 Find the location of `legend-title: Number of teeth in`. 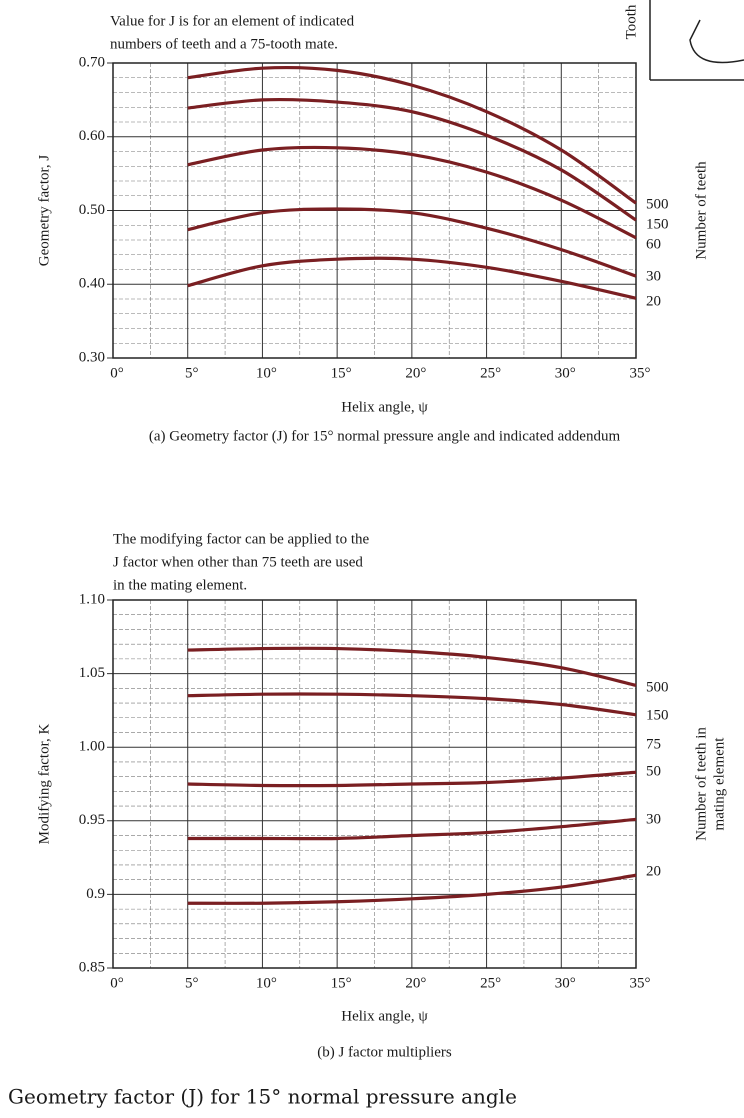

legend-title: Number of teeth in is located at coordinates (701, 784).